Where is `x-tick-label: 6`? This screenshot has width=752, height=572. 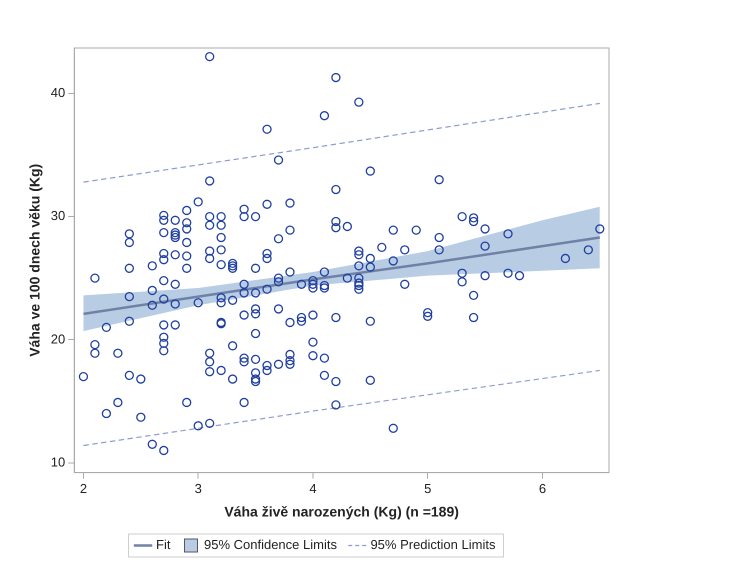 x-tick-label: 6 is located at coordinates (542, 488).